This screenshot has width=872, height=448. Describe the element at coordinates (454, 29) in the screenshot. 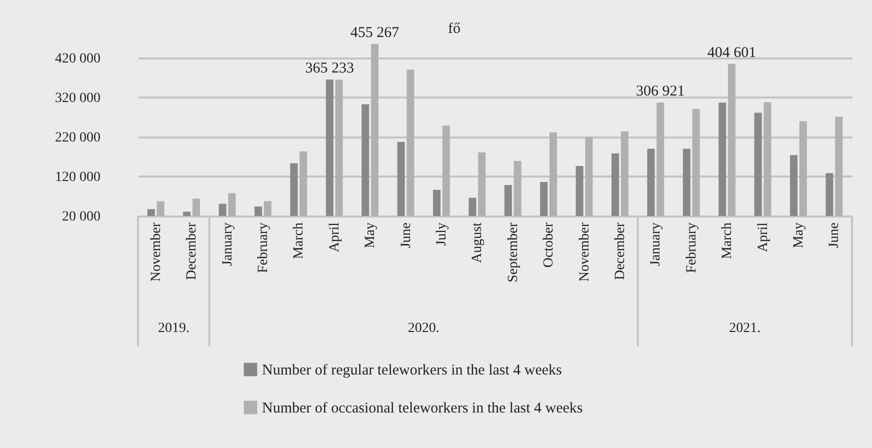

I see `text: fő` at that location.